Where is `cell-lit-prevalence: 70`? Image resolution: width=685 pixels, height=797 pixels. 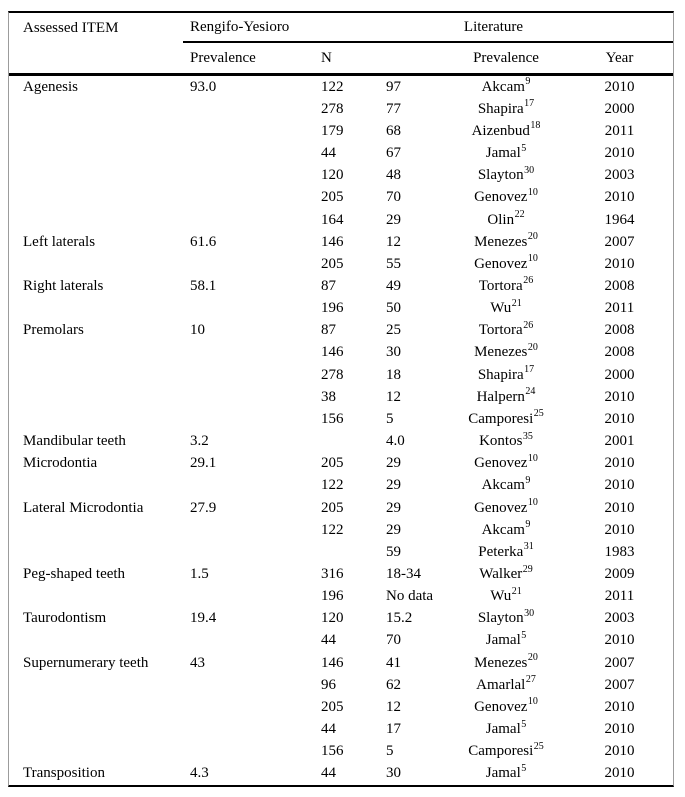 cell-lit-prevalence: 70 is located at coordinates (393, 197).